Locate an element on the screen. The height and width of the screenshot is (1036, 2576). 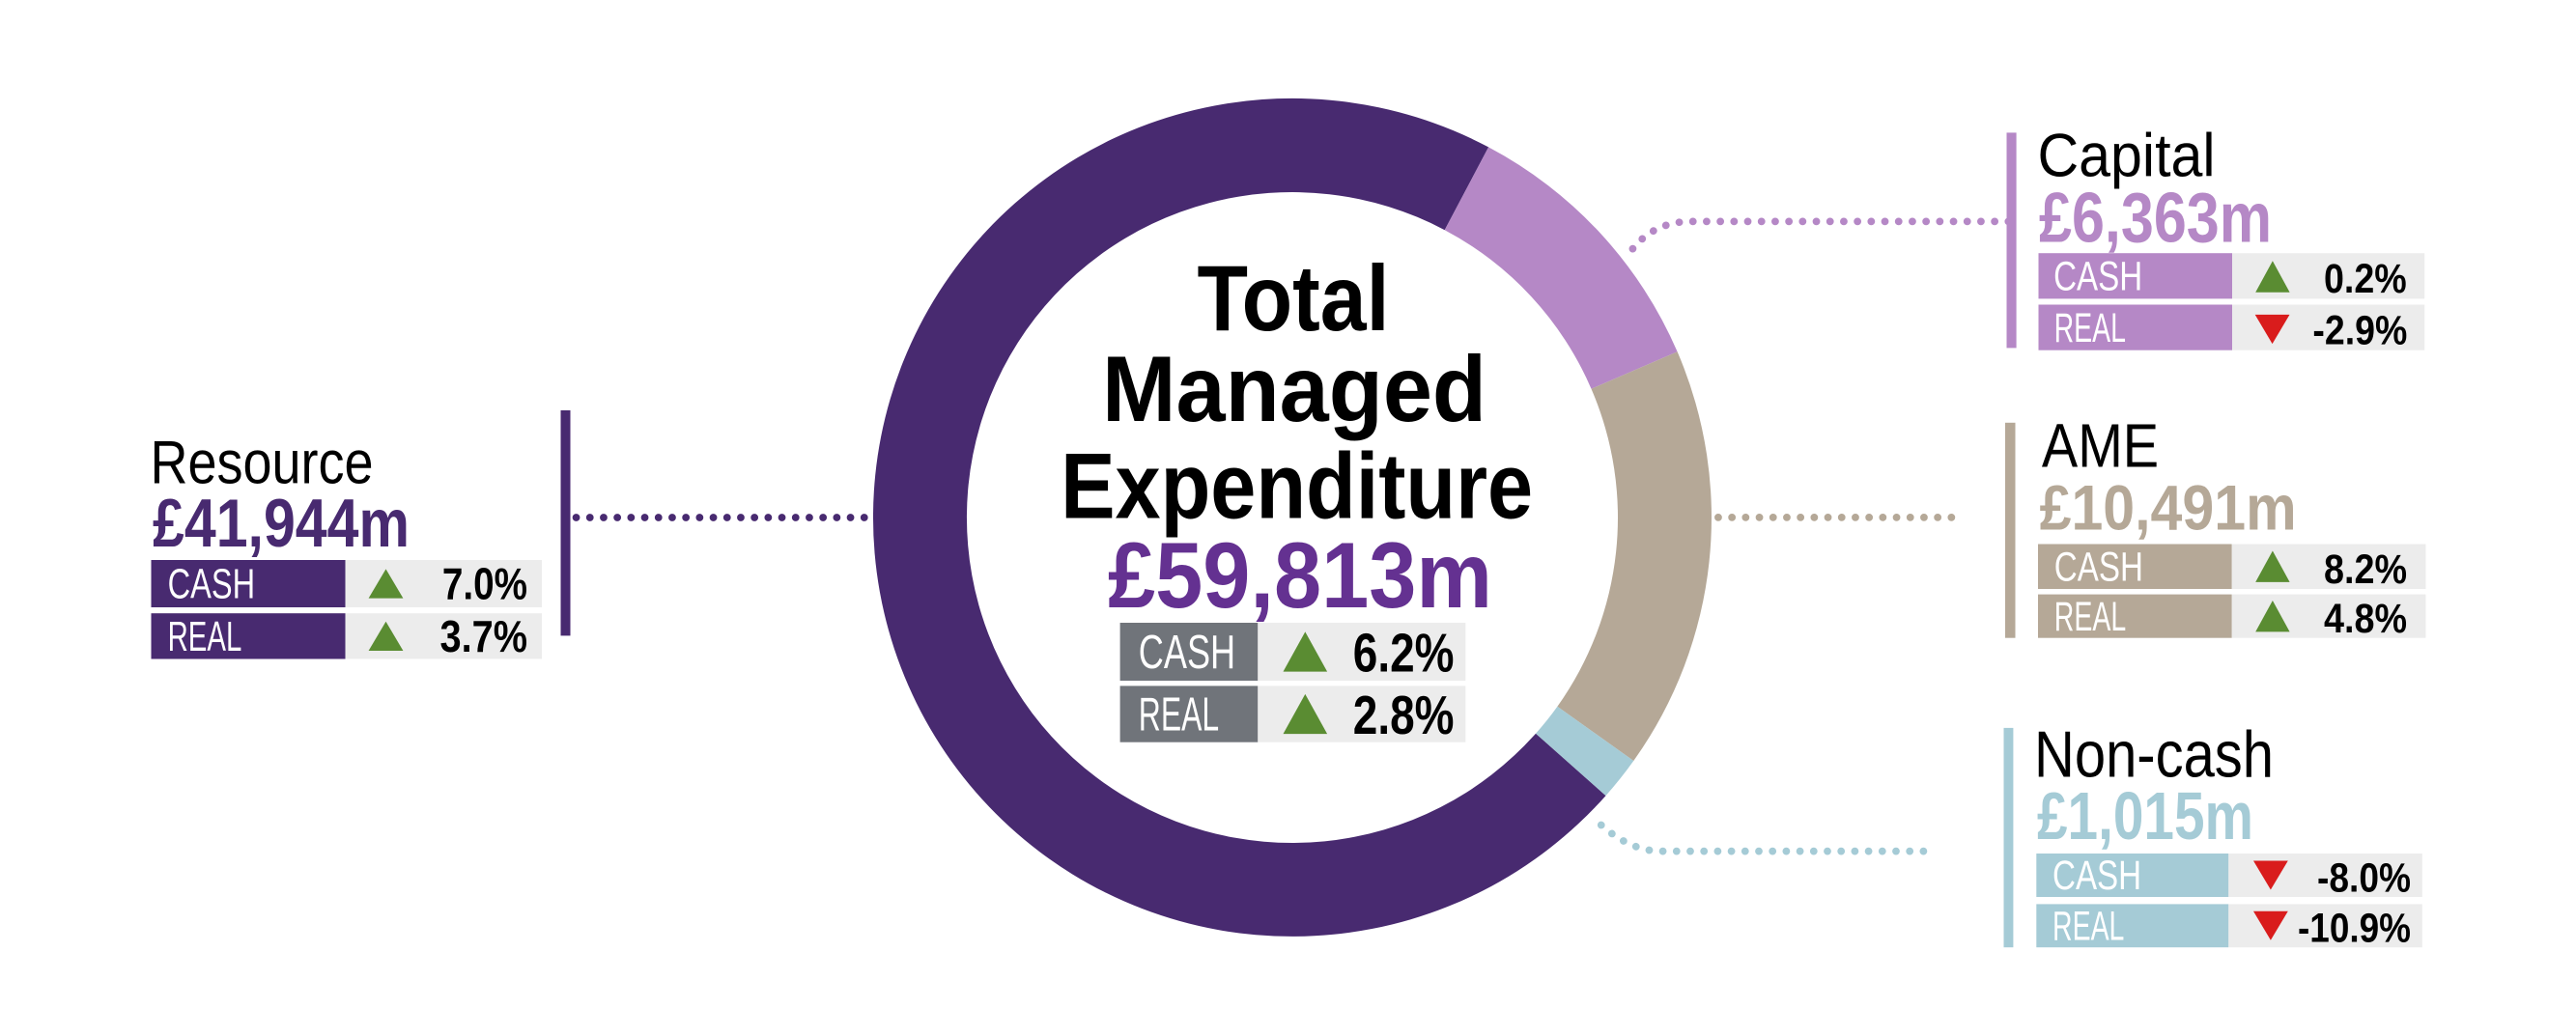
svg-text: -10.9% is located at coordinates (2354, 929).